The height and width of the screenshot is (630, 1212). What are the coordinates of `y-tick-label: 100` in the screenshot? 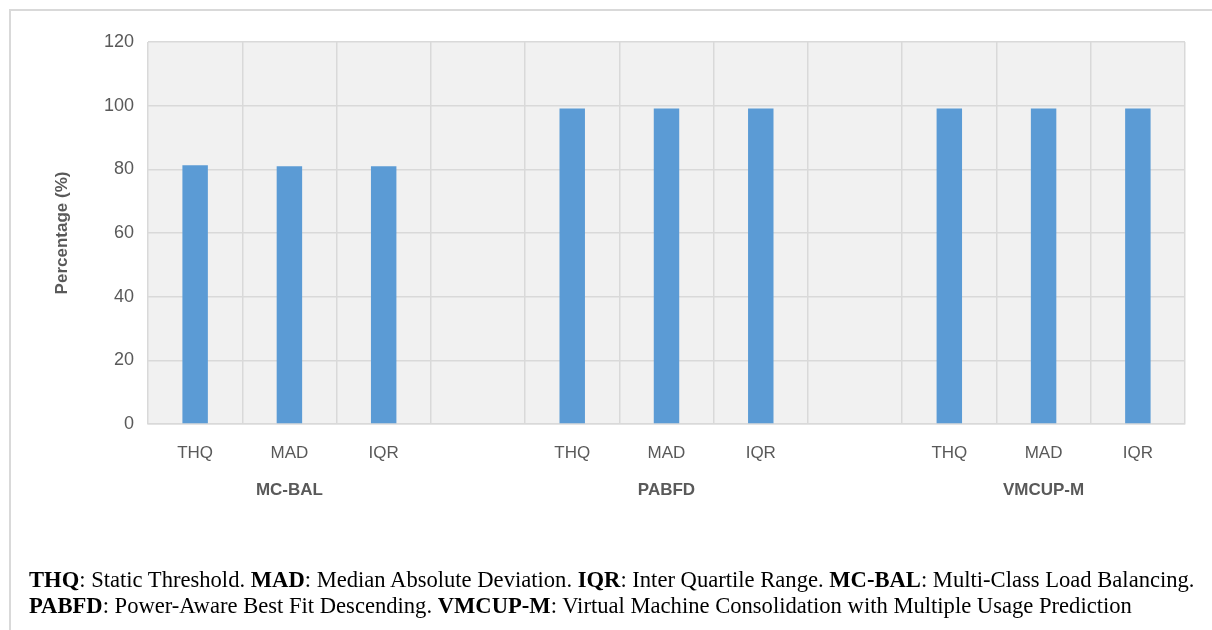 It's located at (118, 104).